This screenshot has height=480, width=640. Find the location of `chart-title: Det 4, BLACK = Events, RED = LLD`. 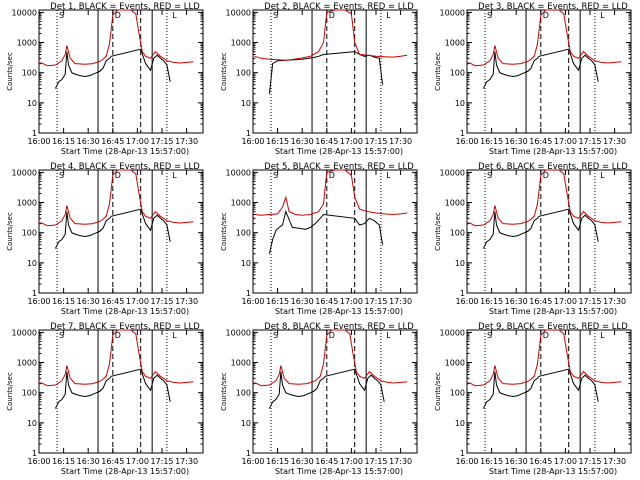

chart-title: Det 4, BLACK = Events, RED = LLD is located at coordinates (125, 167).